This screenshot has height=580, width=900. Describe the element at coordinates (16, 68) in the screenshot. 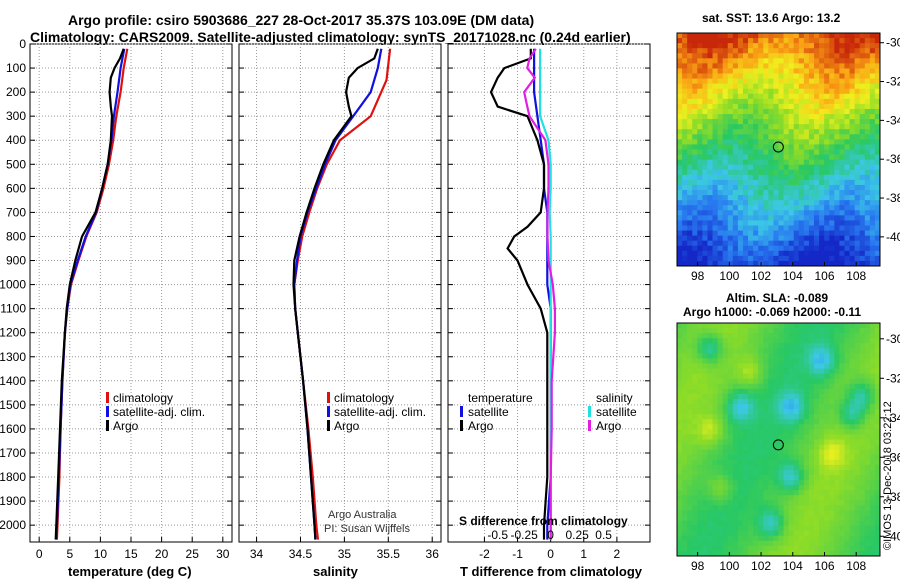

I see `y-tick-label: 100` at that location.